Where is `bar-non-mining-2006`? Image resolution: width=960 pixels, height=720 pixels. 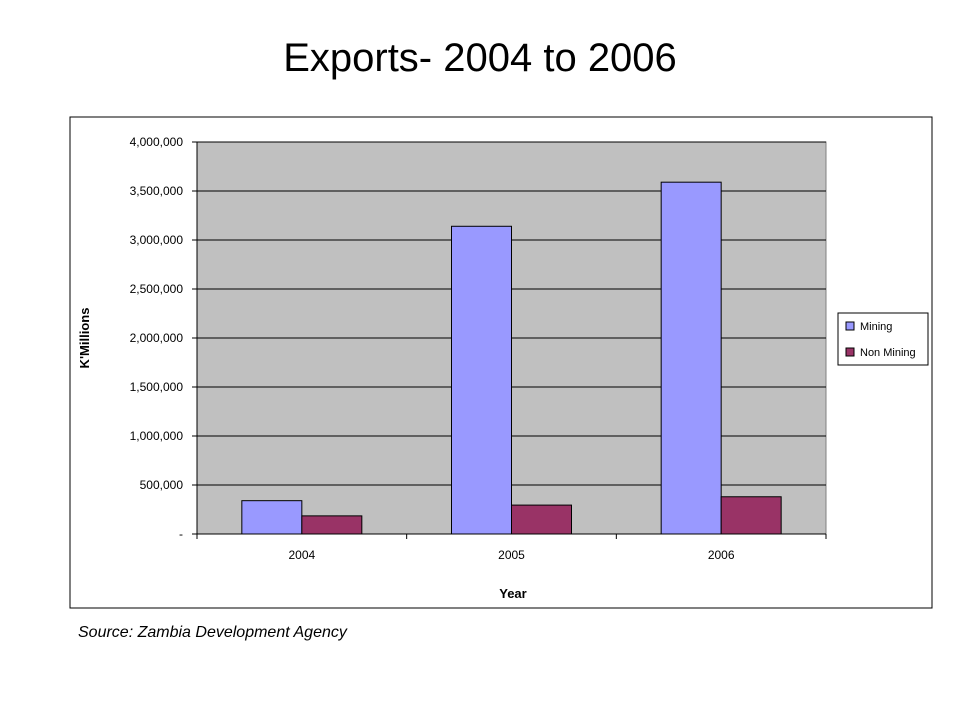 bar-non-mining-2006 is located at coordinates (751, 515).